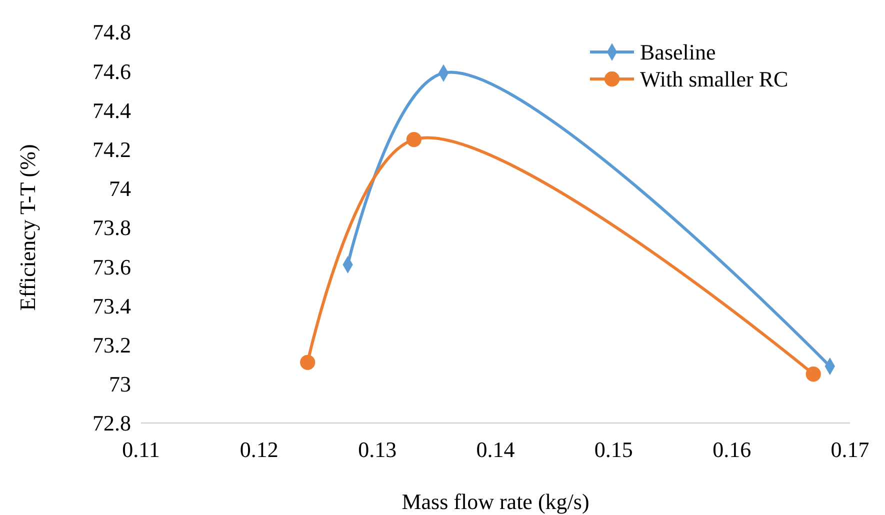 The width and height of the screenshot is (885, 515). I want to click on x-tick-label: 0.16, so click(732, 449).